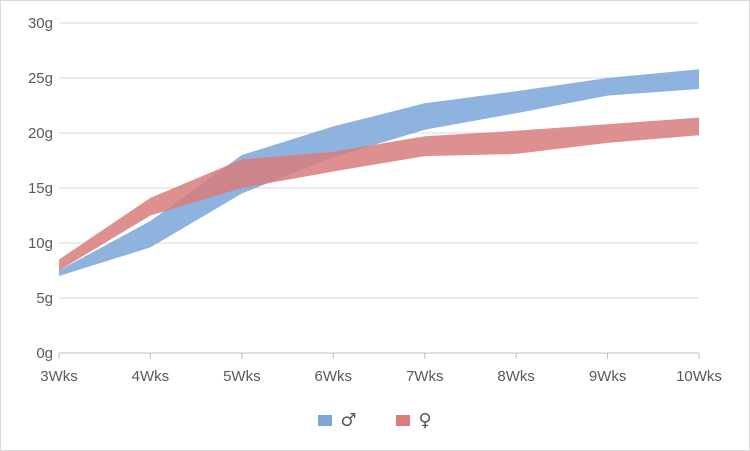 The height and width of the screenshot is (451, 750). Describe the element at coordinates (348, 420) in the screenshot. I see `legend-label-male: ♂` at that location.